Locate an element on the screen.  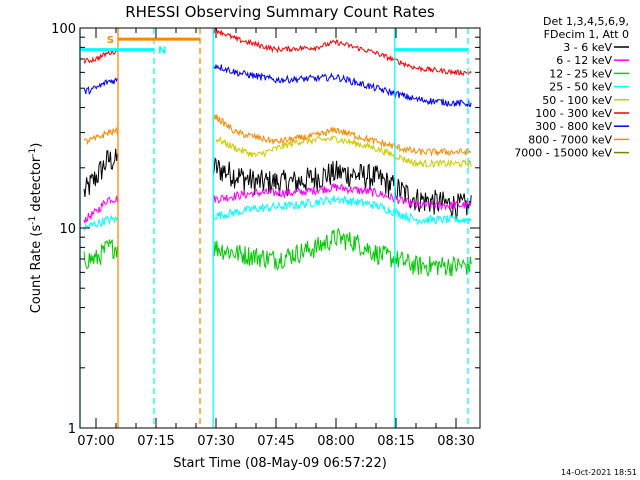
y-tick-label-0: 1 is located at coordinates (72, 429).